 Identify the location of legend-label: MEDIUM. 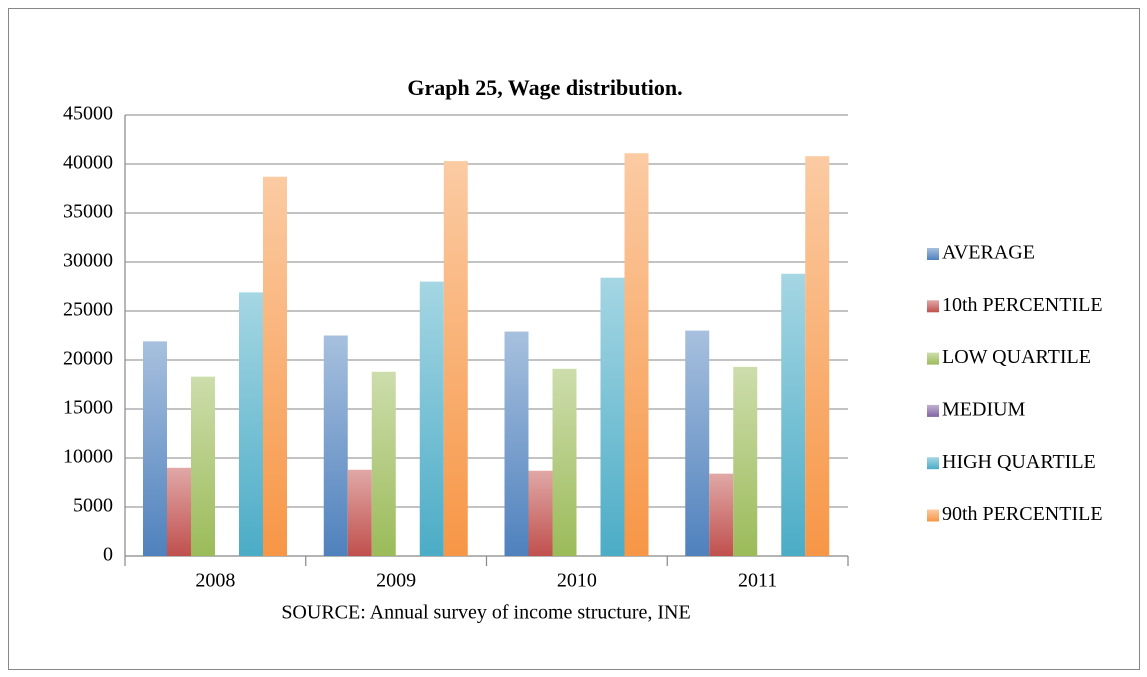
(984, 409).